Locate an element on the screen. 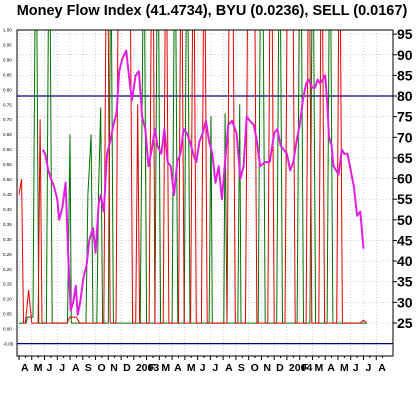 The image size is (420, 400). right-axis-tick-label: 25 is located at coordinates (405, 323).